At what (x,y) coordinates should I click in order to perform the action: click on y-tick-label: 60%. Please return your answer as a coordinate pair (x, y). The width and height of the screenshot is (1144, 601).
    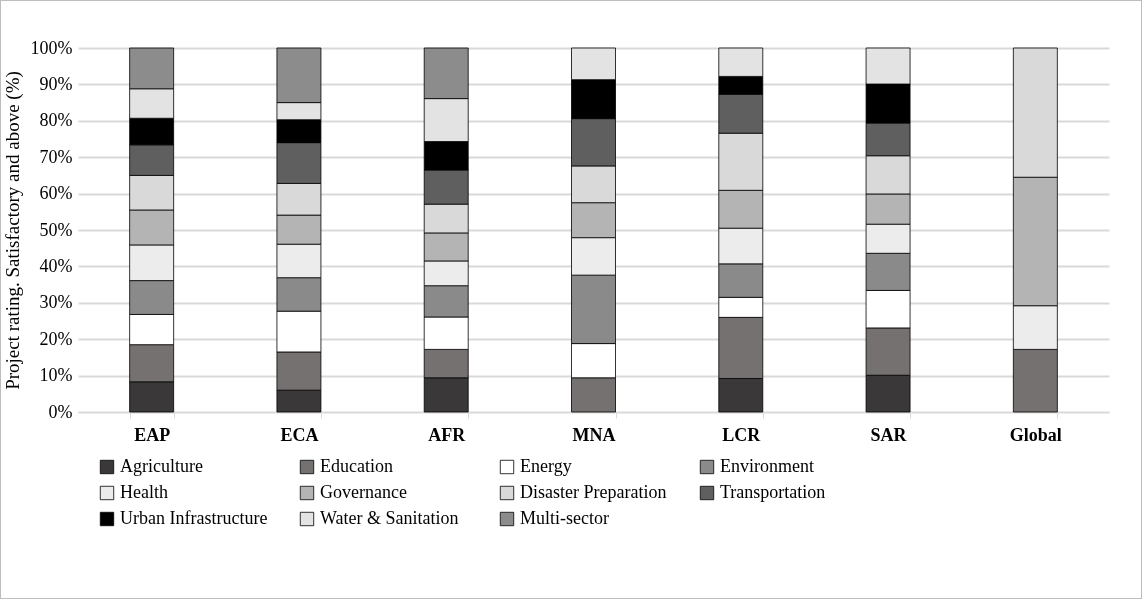
    Looking at the image, I should click on (56, 193).